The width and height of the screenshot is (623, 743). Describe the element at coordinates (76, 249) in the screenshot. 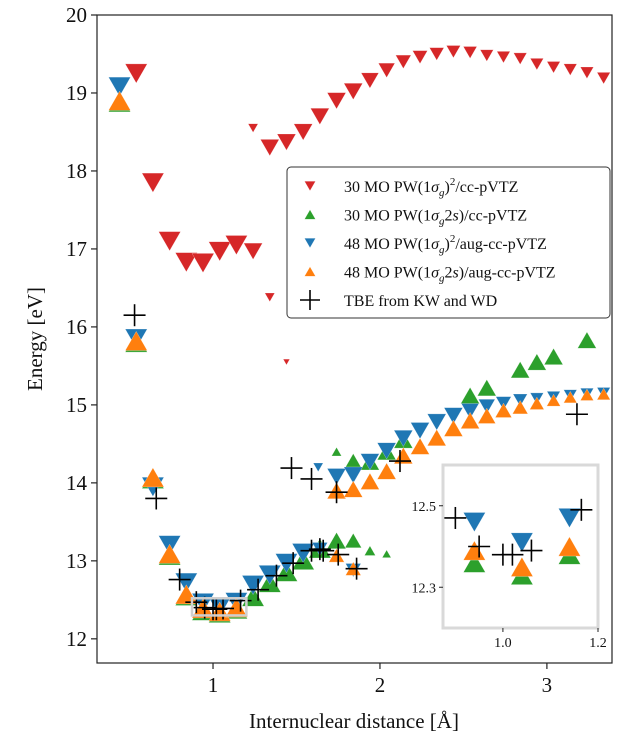

I see `y-tick-label: 17` at that location.